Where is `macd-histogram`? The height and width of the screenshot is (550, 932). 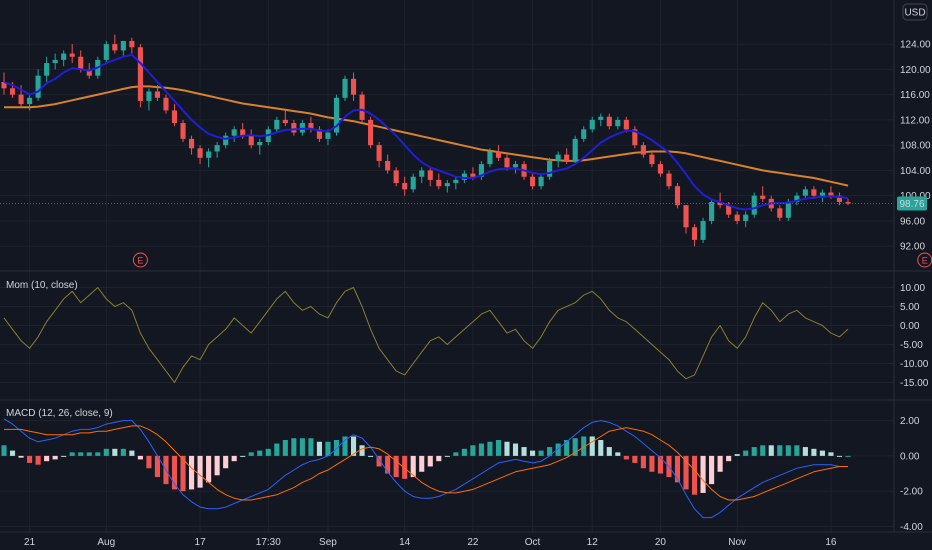 macd-histogram is located at coordinates (426, 465).